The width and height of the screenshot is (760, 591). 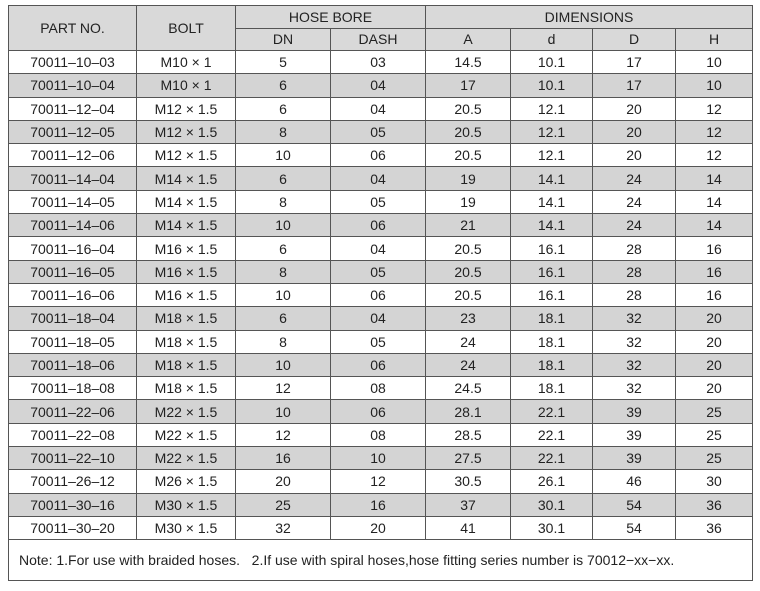 I want to click on table-row: 70011–22–08 M22 × 1.5 12 08 28.5 22.1 39 25, so click(x=380, y=435).